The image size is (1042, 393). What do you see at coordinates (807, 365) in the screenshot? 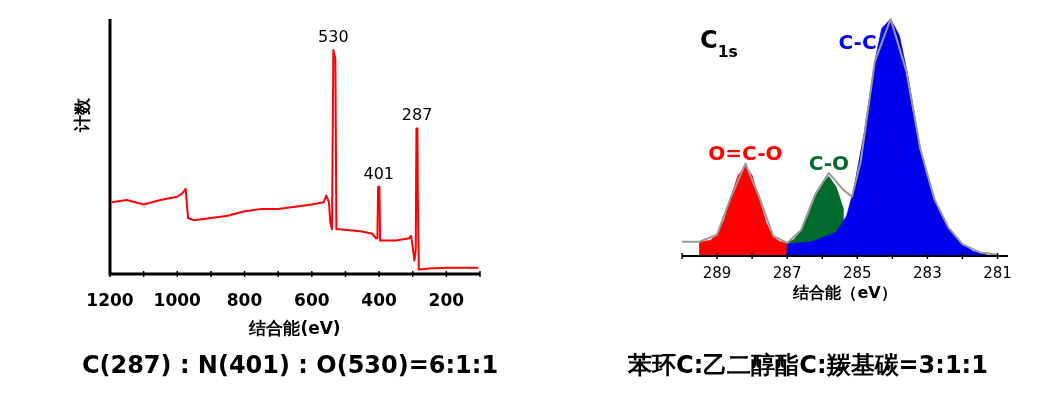
I see `text: 苯环C:乙二醇酯C:羰基碳=3:1:1` at bounding box center [807, 365].